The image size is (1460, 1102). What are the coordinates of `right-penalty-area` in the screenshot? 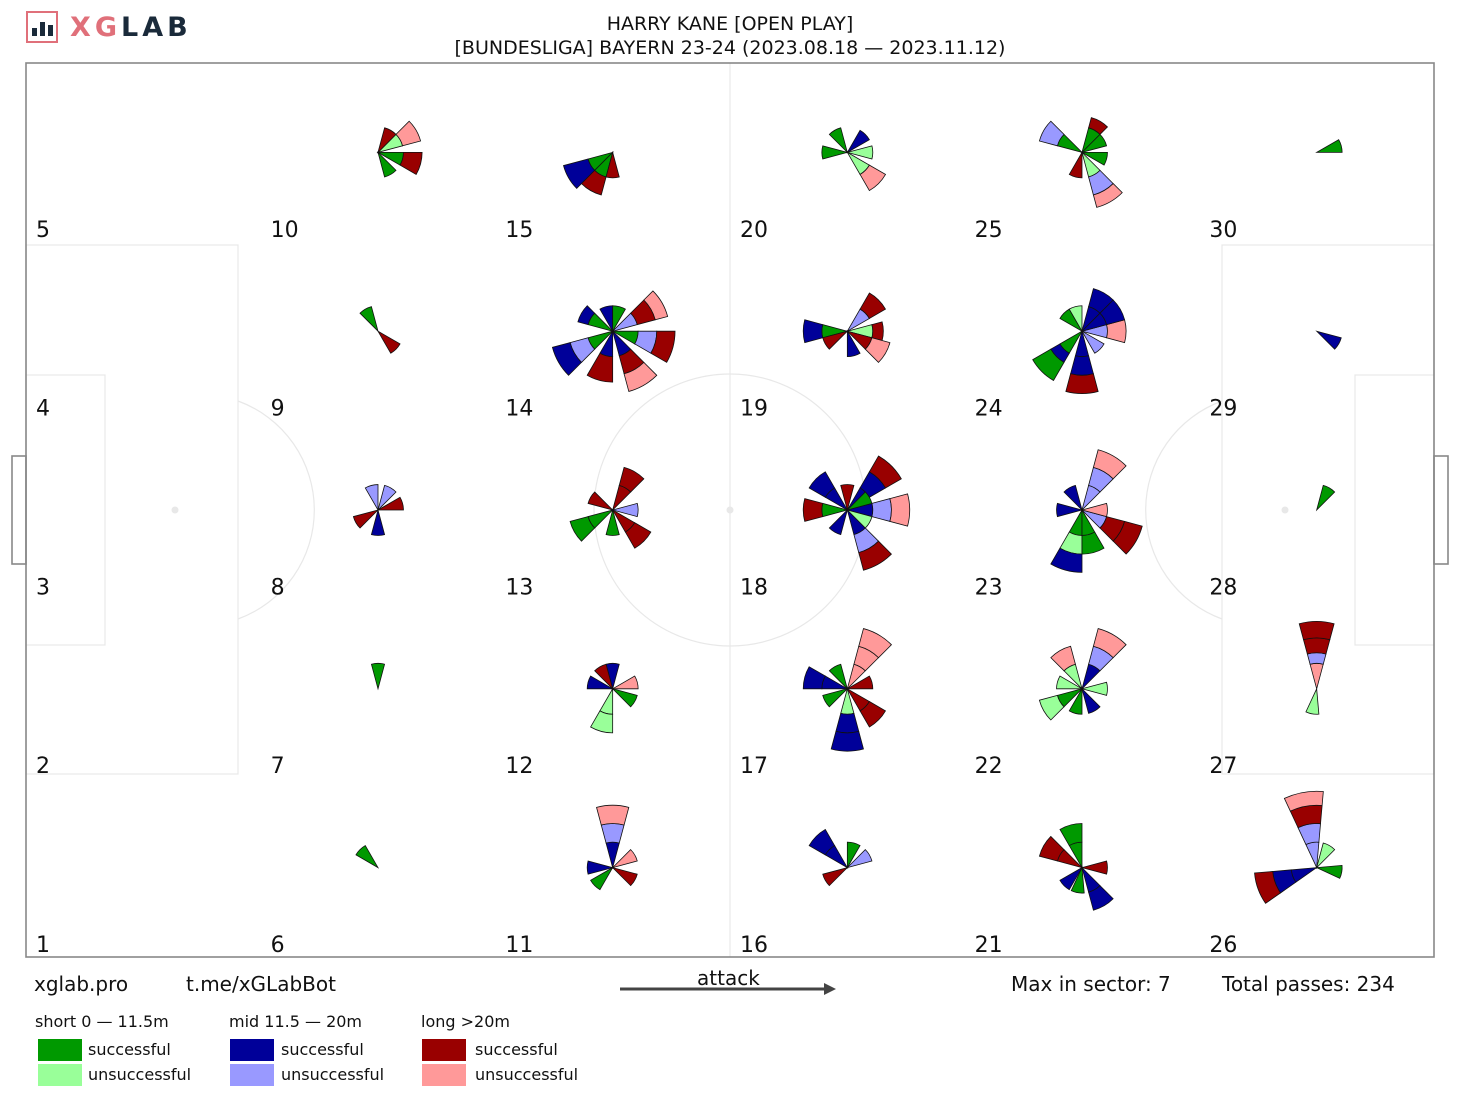 It's located at (1328, 509).